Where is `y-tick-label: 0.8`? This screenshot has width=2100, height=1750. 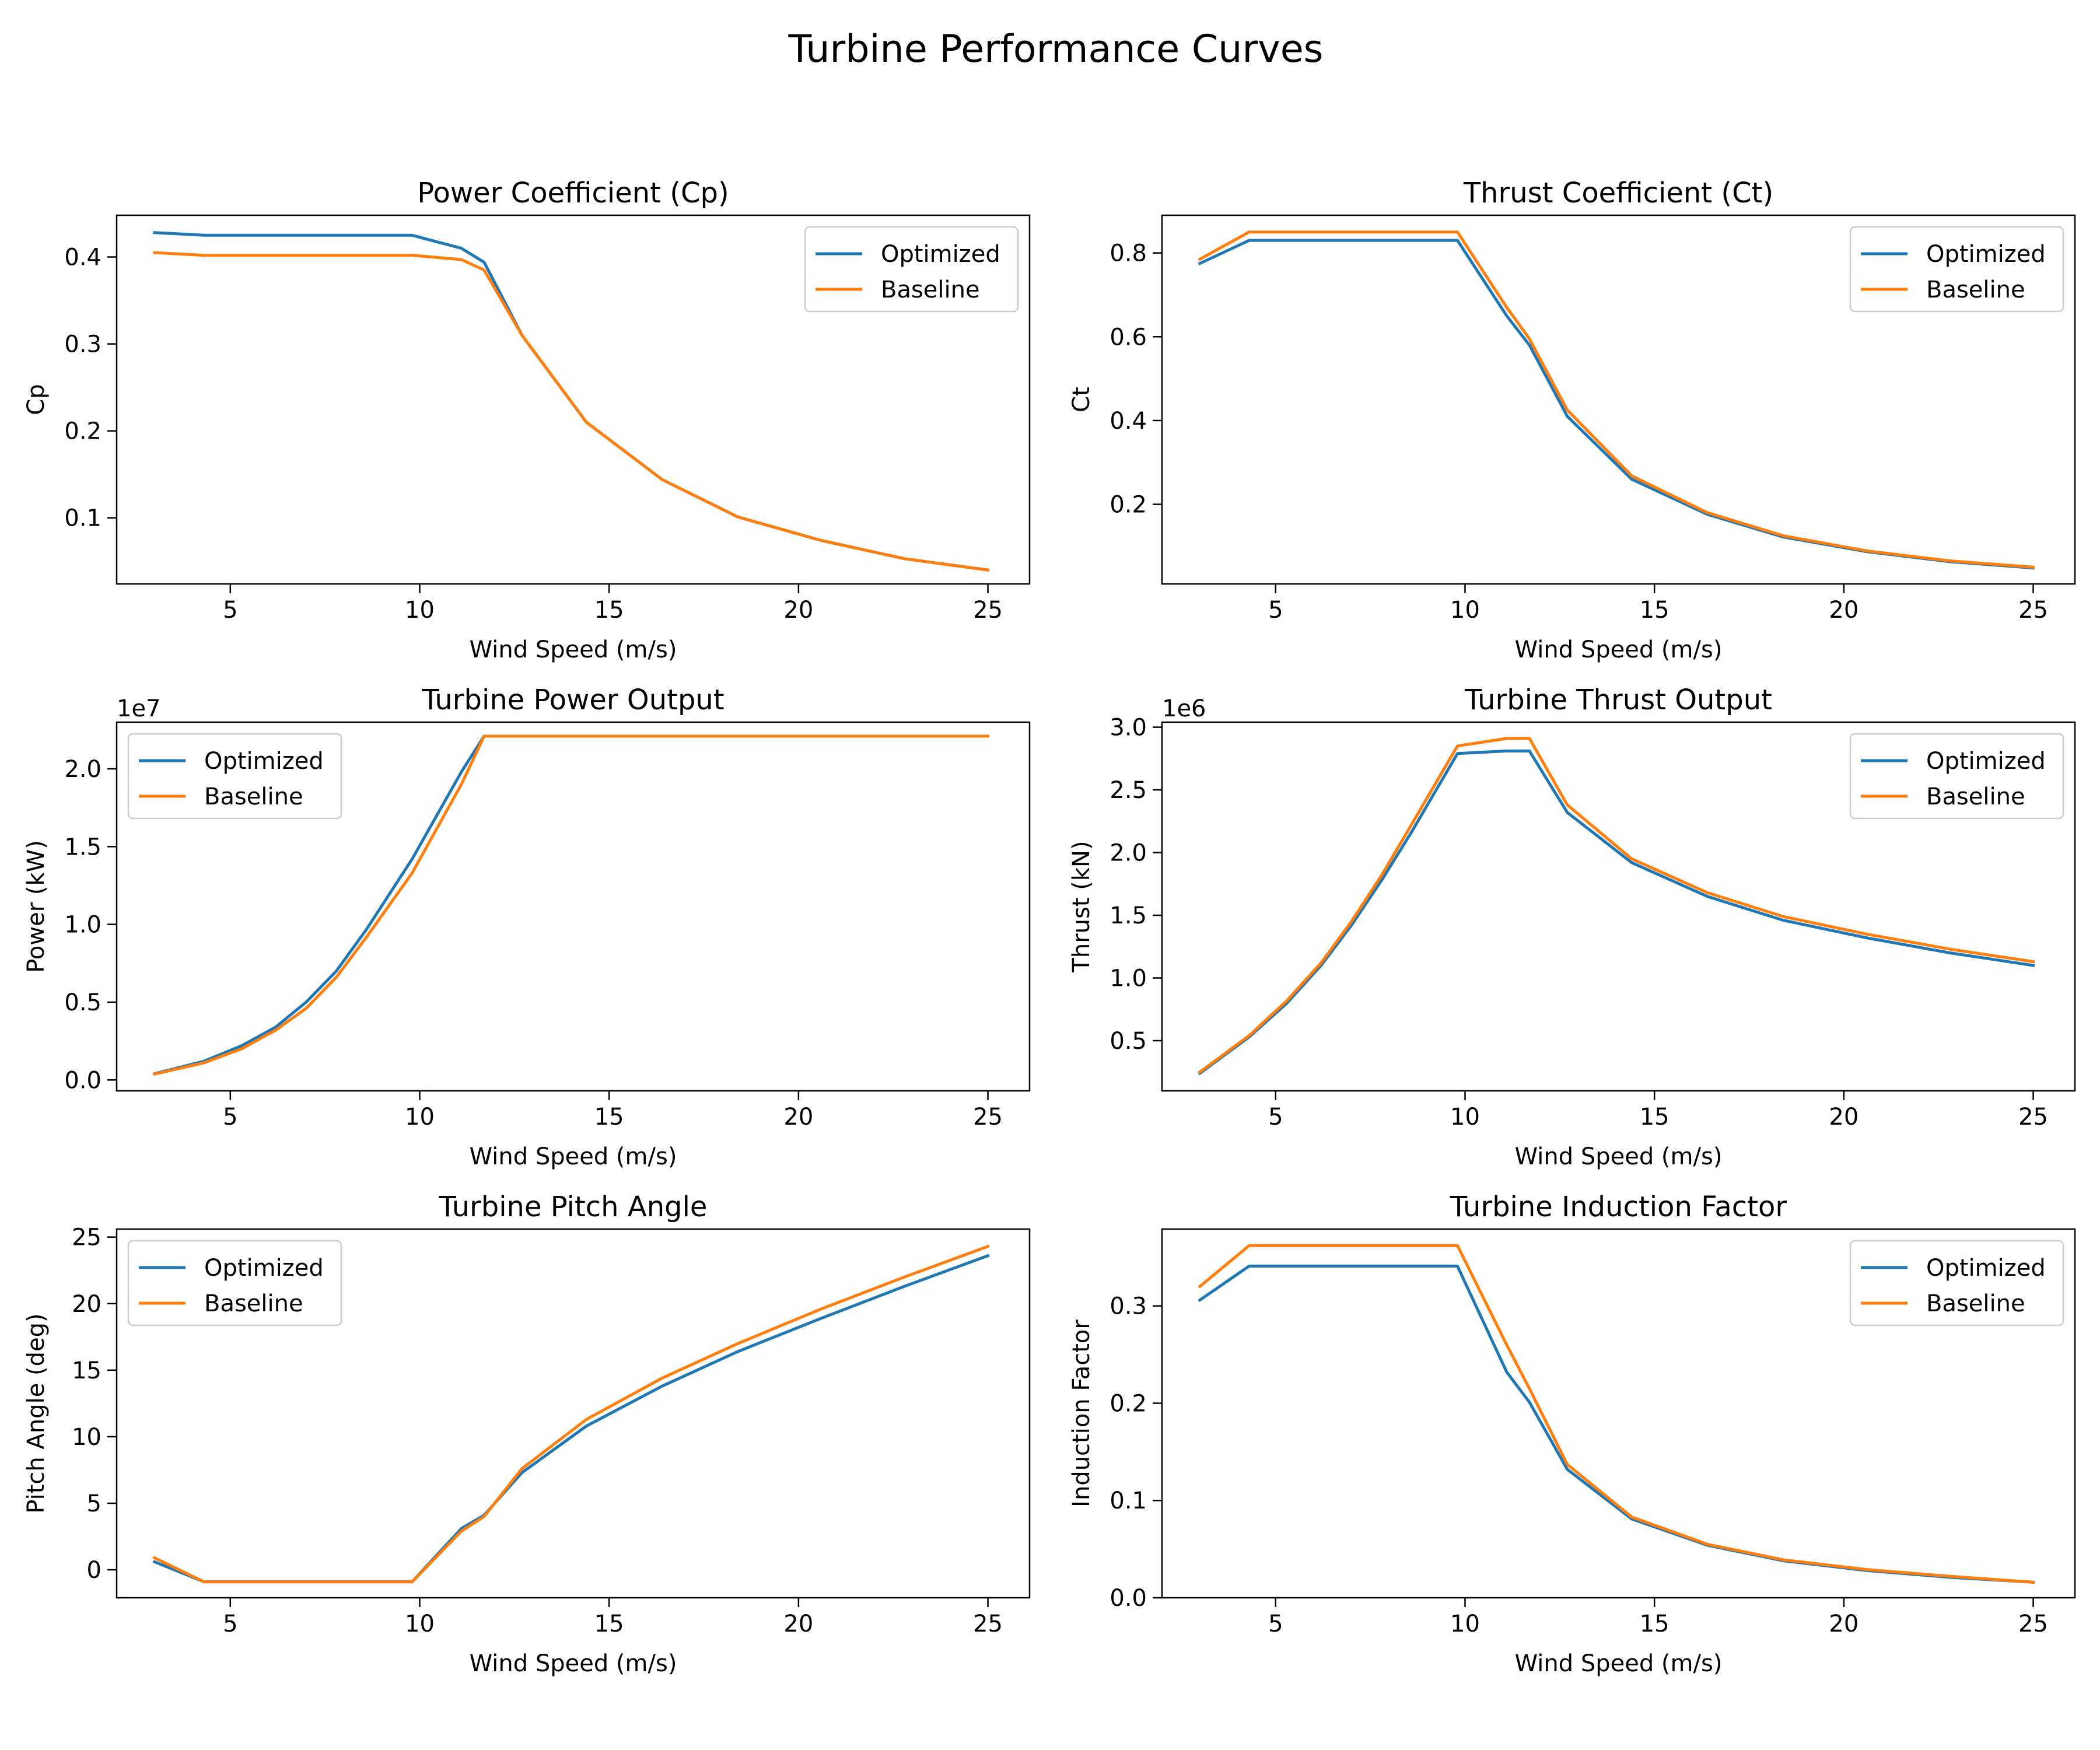
y-tick-label: 0.8 is located at coordinates (1128, 253).